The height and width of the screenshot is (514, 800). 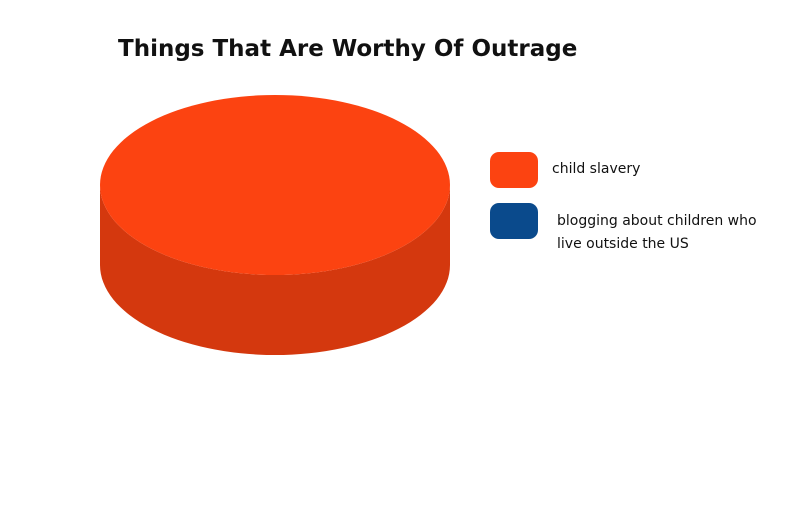 I want to click on legend-label: child slavery, so click(x=596, y=169).